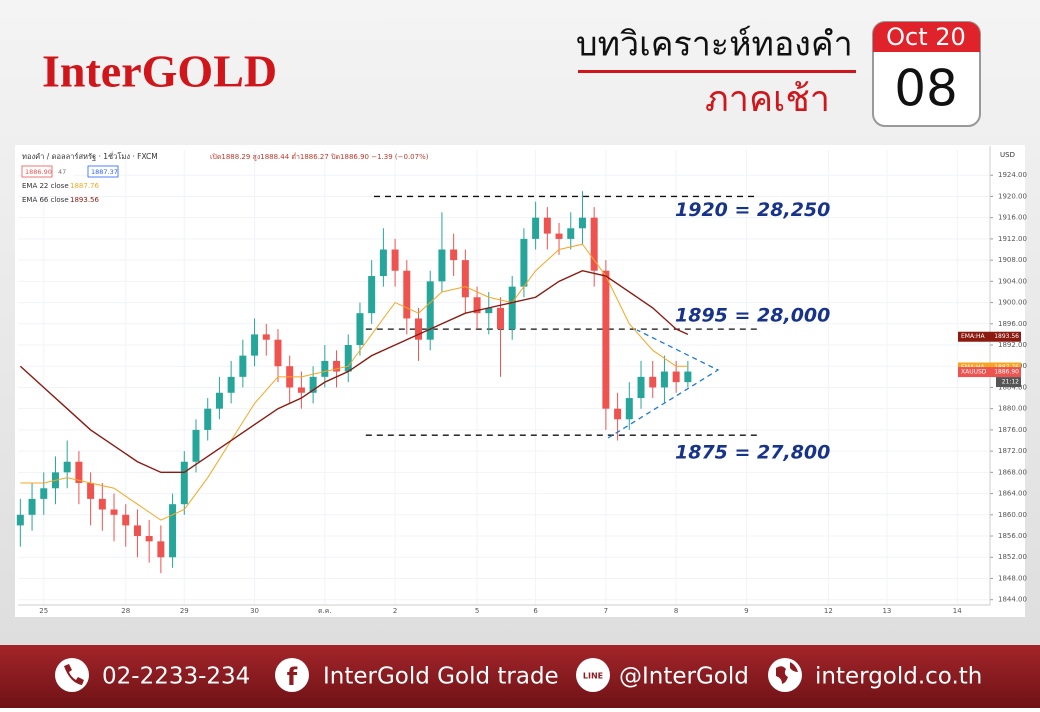 The image size is (1040, 712). I want to click on x-tick-label: 29, so click(184, 611).